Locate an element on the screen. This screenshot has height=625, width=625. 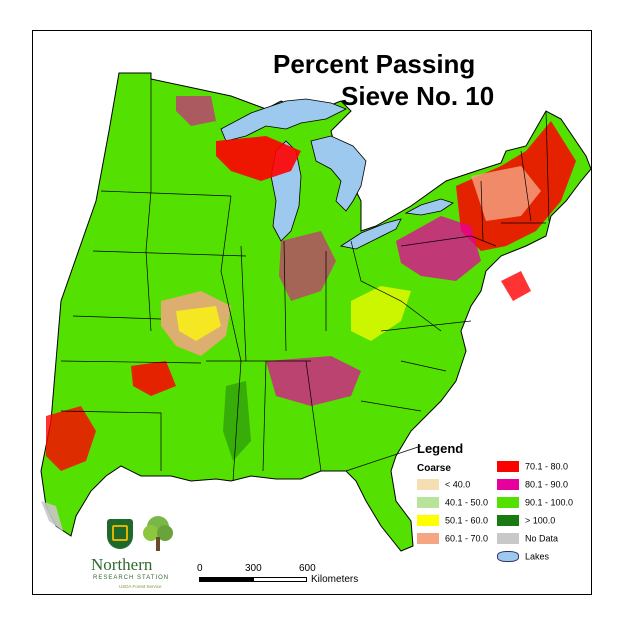
legend-label: 70.1 - 80.0 is located at coordinates (547, 466).